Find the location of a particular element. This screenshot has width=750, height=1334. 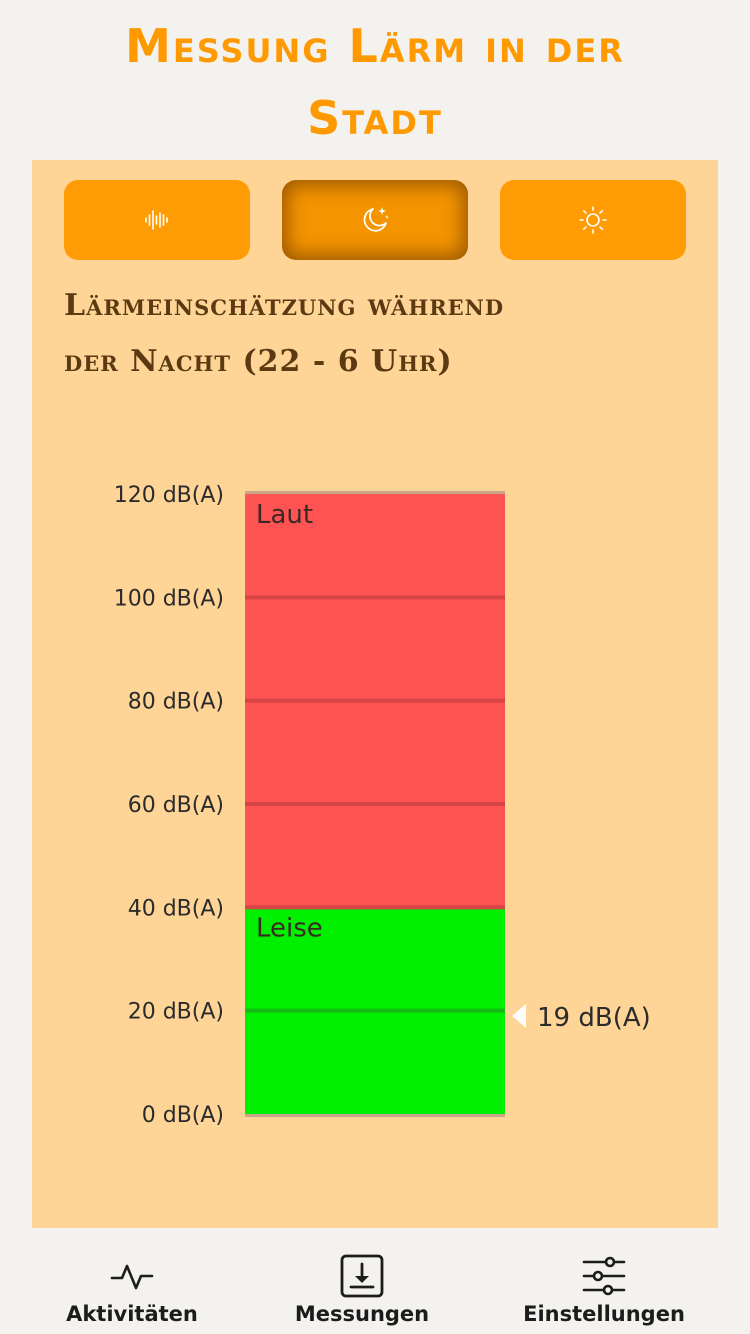

sound-wave-icon is located at coordinates (156, 220).